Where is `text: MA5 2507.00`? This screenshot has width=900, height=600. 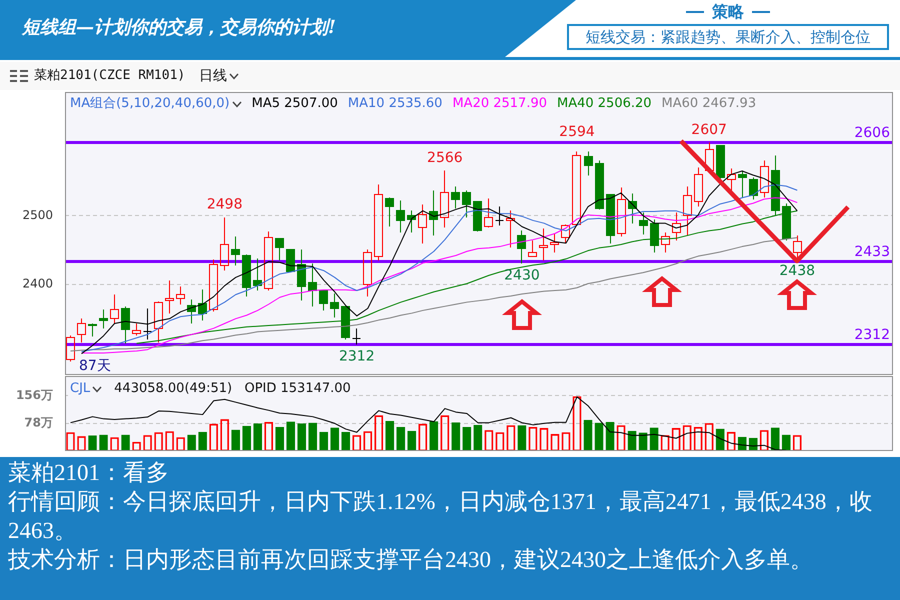 text: MA5 2507.00 is located at coordinates (295, 103).